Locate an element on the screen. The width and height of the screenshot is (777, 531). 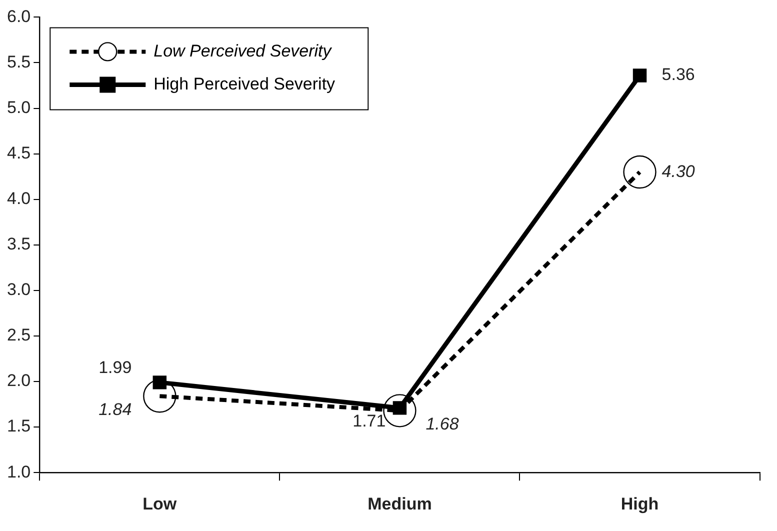
data-label: 1.99 is located at coordinates (115, 368).